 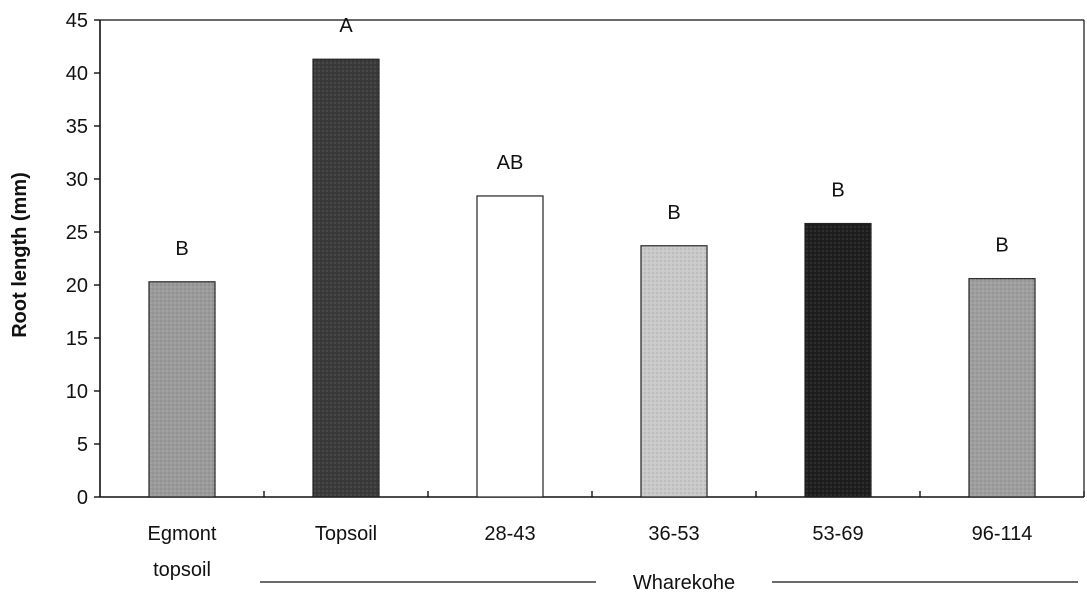 What do you see at coordinates (77, 392) in the screenshot?
I see `y-tick-label: 10` at bounding box center [77, 392].